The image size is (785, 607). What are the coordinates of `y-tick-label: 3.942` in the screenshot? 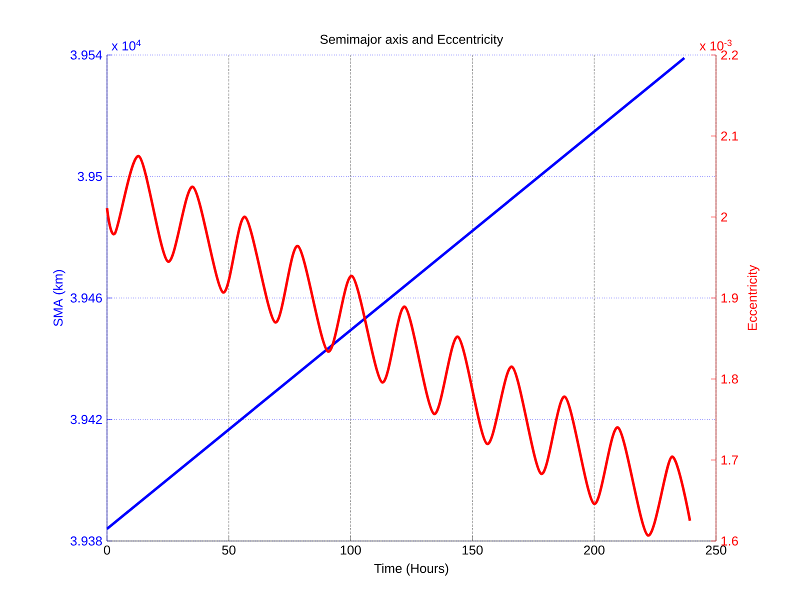 It's located at (86, 419).